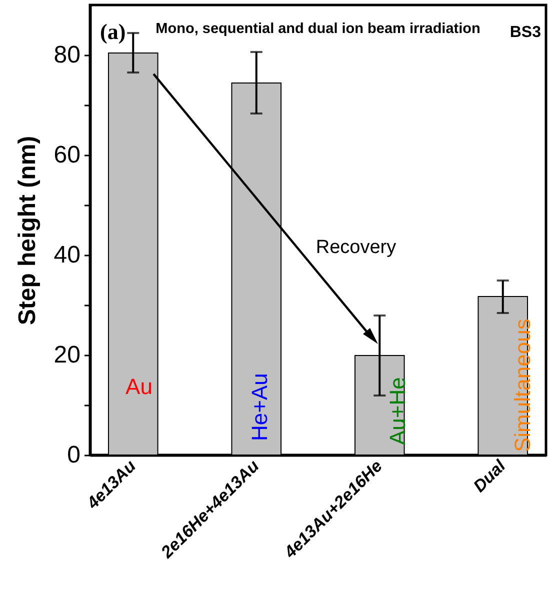 The height and width of the screenshot is (614, 560). What do you see at coordinates (356, 247) in the screenshot?
I see `annotation: Recovery` at bounding box center [356, 247].